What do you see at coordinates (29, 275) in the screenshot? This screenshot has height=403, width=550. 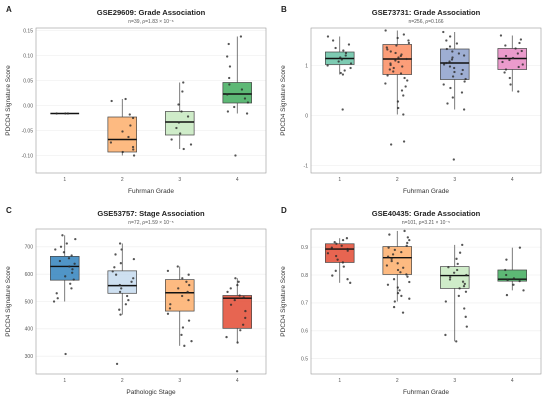 I see `y-tick-label: 600` at bounding box center [29, 275].